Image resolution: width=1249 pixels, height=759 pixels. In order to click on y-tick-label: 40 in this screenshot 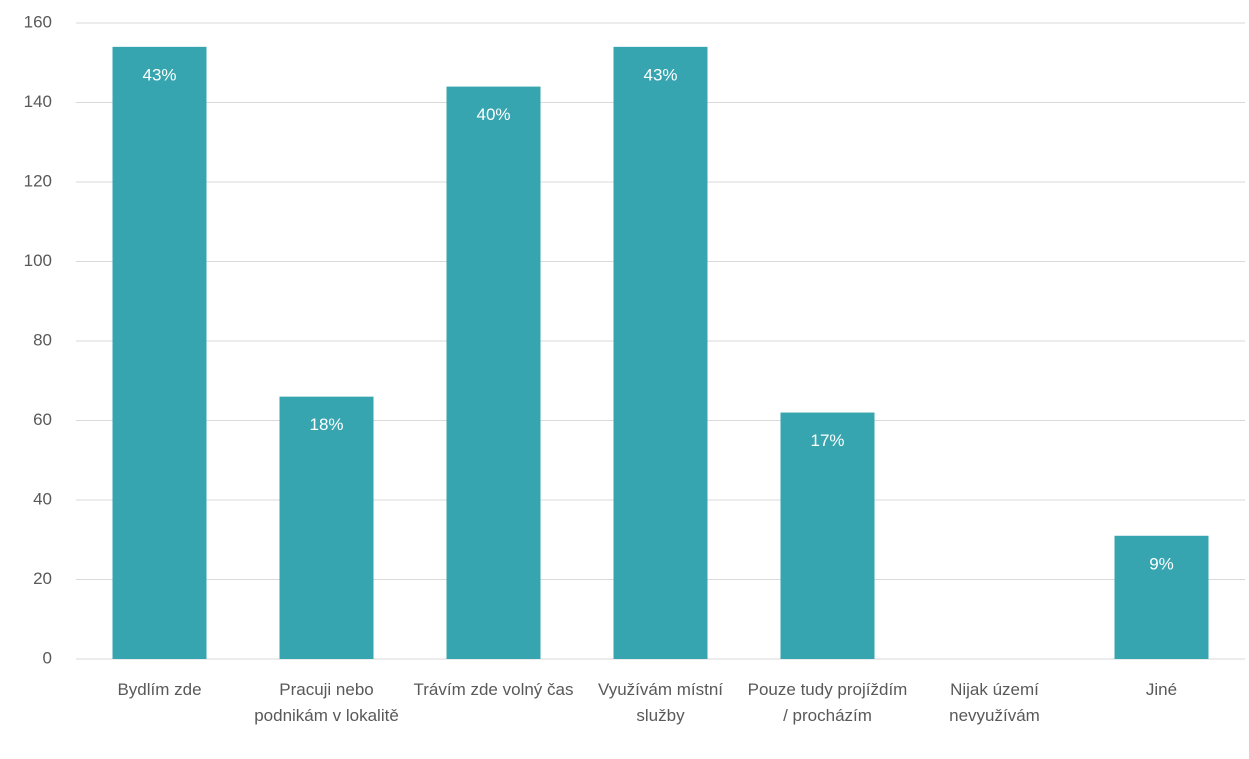, I will do `click(42, 498)`.